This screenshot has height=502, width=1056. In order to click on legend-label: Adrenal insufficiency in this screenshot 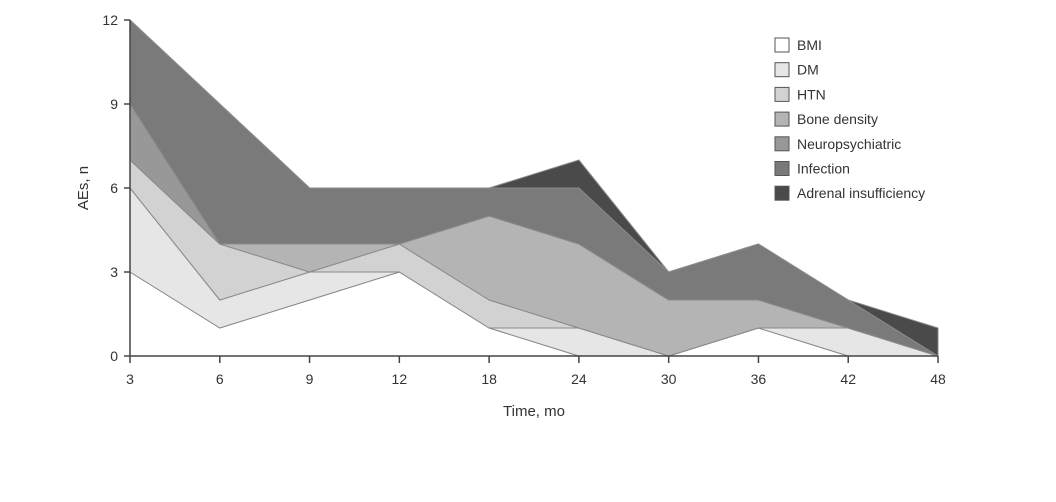, I will do `click(861, 193)`.